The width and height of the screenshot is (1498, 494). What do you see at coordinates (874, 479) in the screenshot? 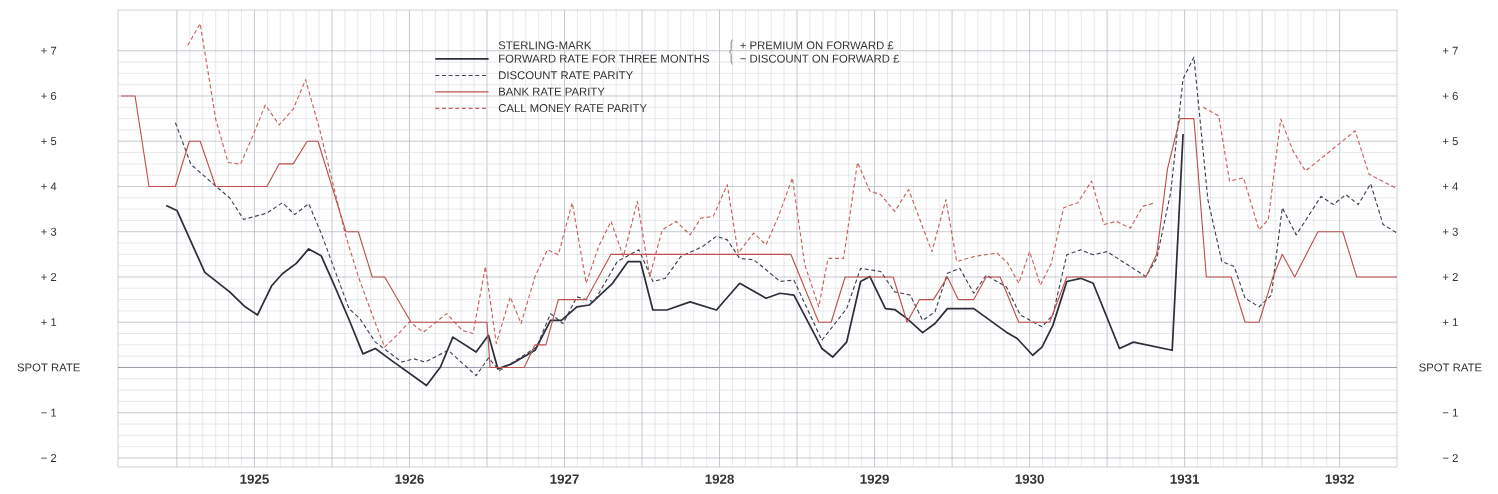
I see `x-tick-label: 1929` at bounding box center [874, 479].